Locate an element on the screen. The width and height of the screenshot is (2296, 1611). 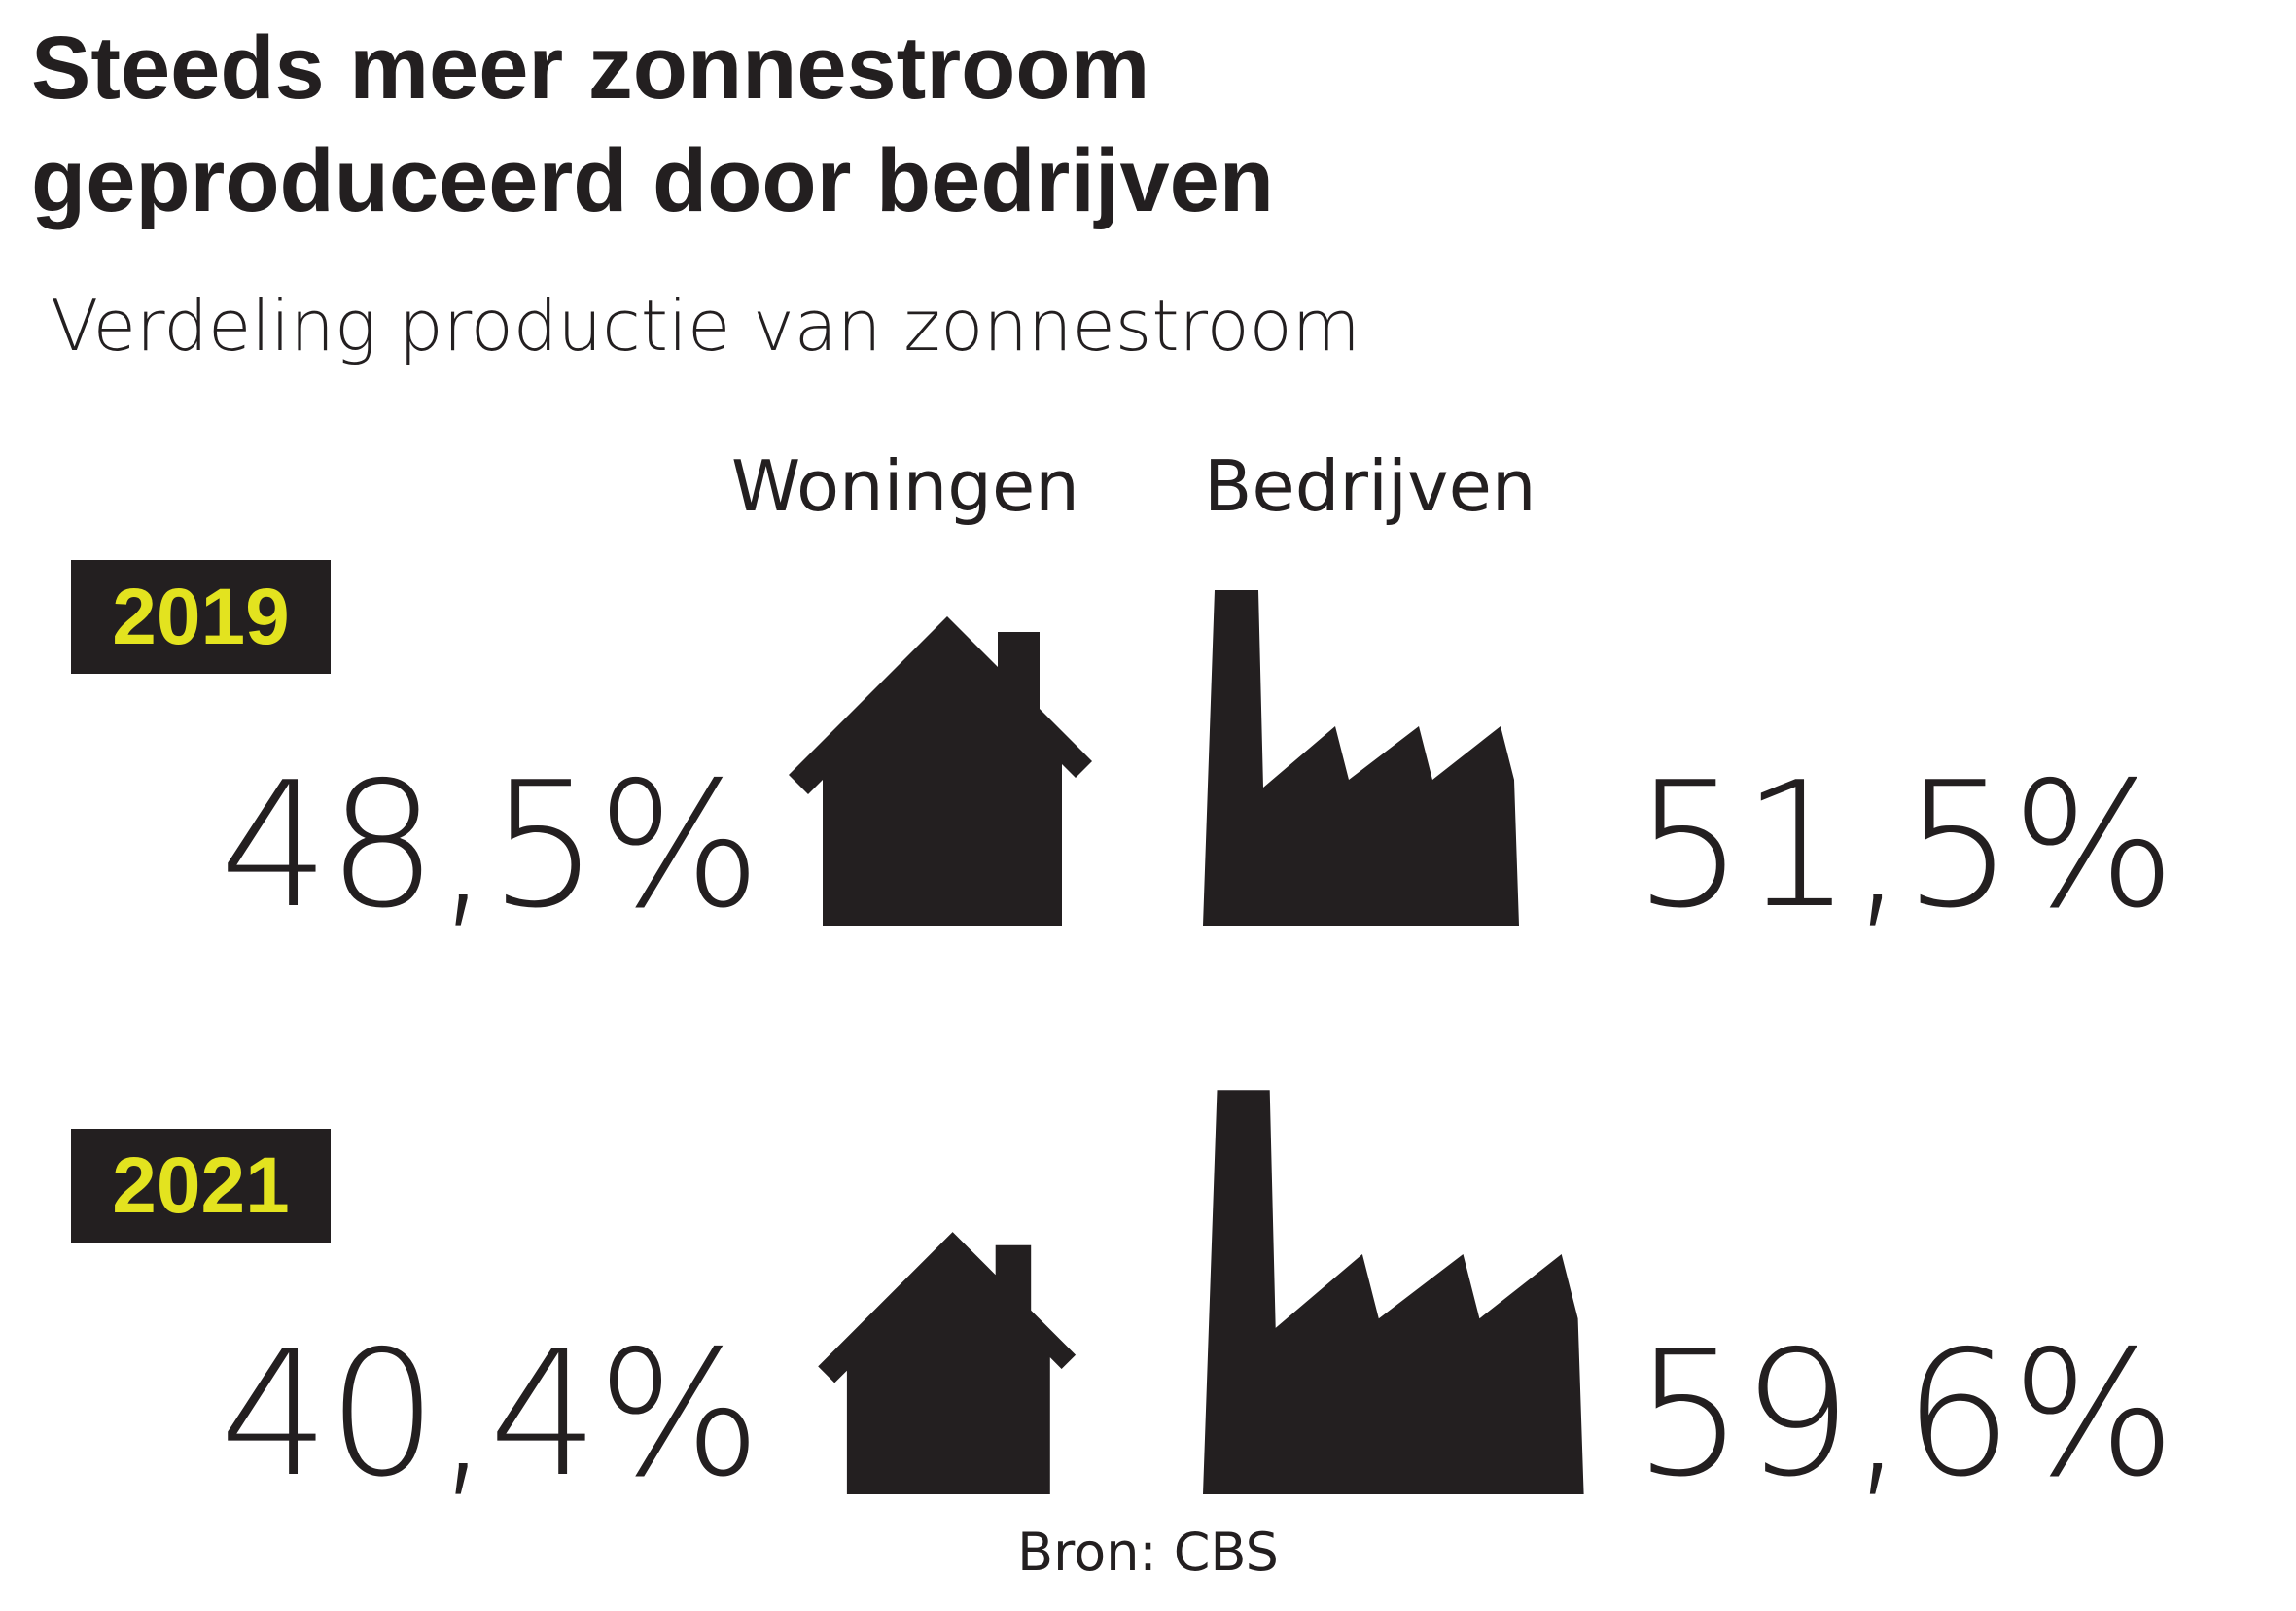
year-badge-2021: 2021 is located at coordinates (201, 1186).